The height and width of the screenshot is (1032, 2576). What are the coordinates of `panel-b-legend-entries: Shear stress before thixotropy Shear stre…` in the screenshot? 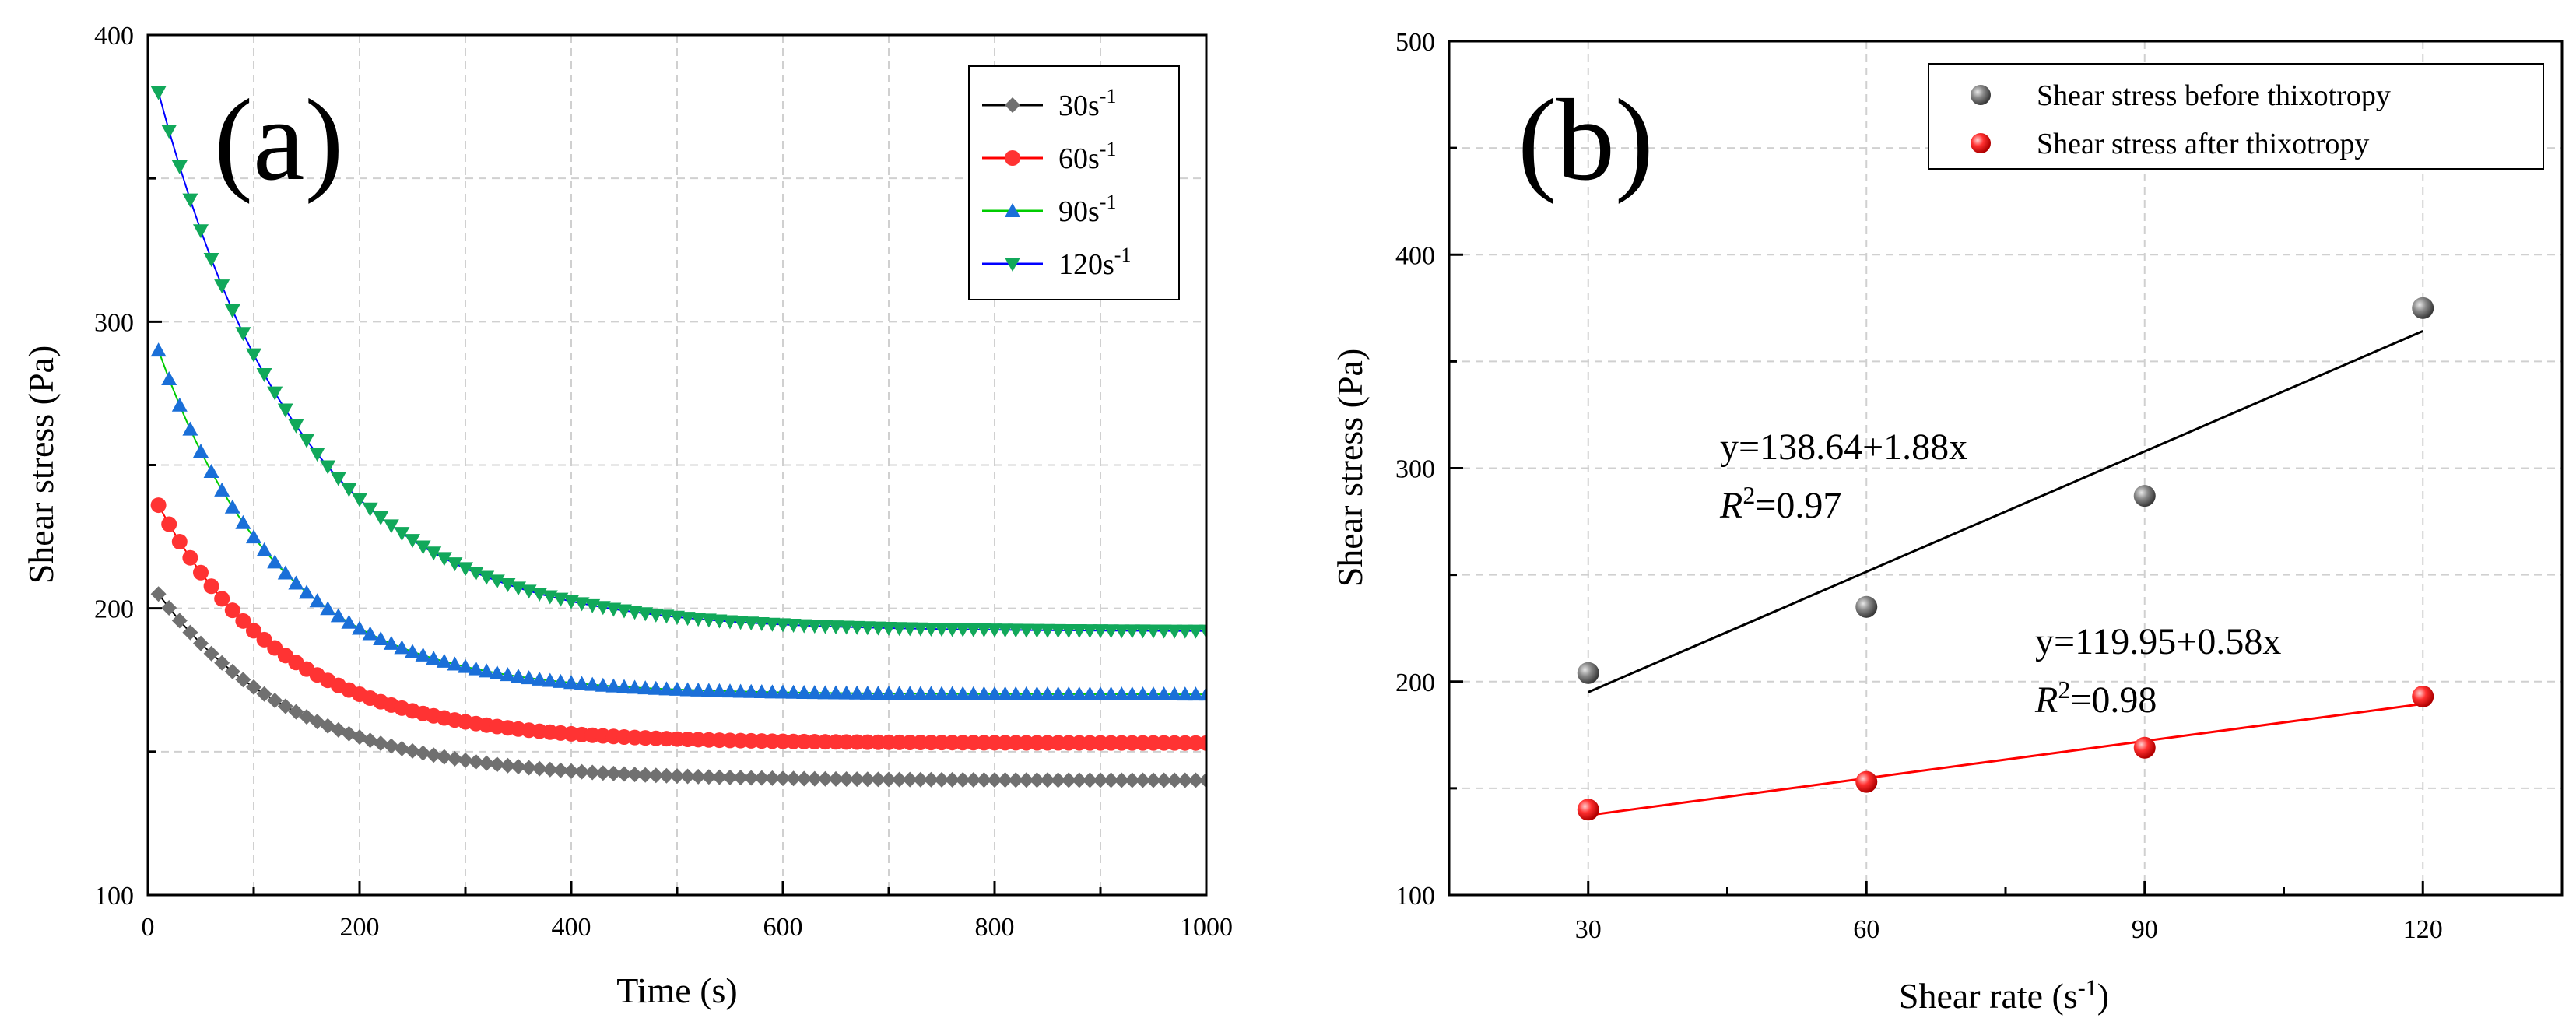 It's located at (2181, 120).